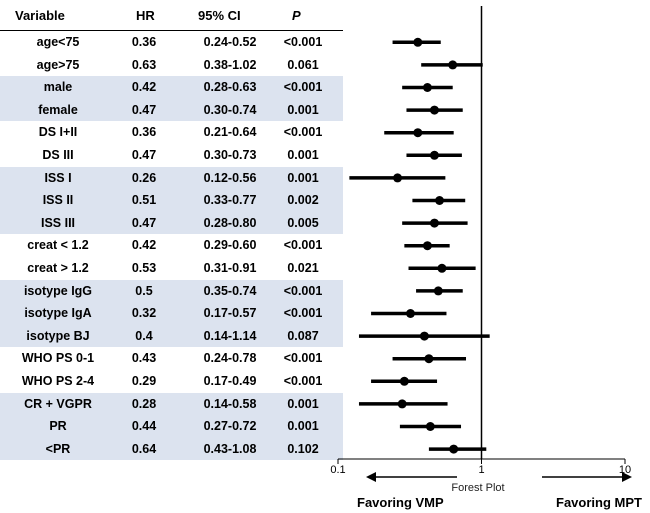 Image resolution: width=650 pixels, height=513 pixels. What do you see at coordinates (58, 64) in the screenshot?
I see `cell-variable: age>75` at bounding box center [58, 64].